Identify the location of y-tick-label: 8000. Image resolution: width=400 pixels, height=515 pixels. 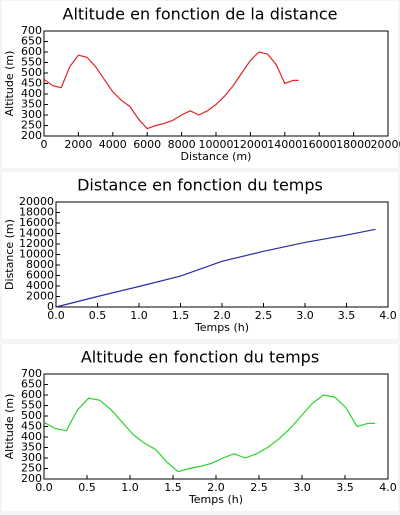
(40, 264).